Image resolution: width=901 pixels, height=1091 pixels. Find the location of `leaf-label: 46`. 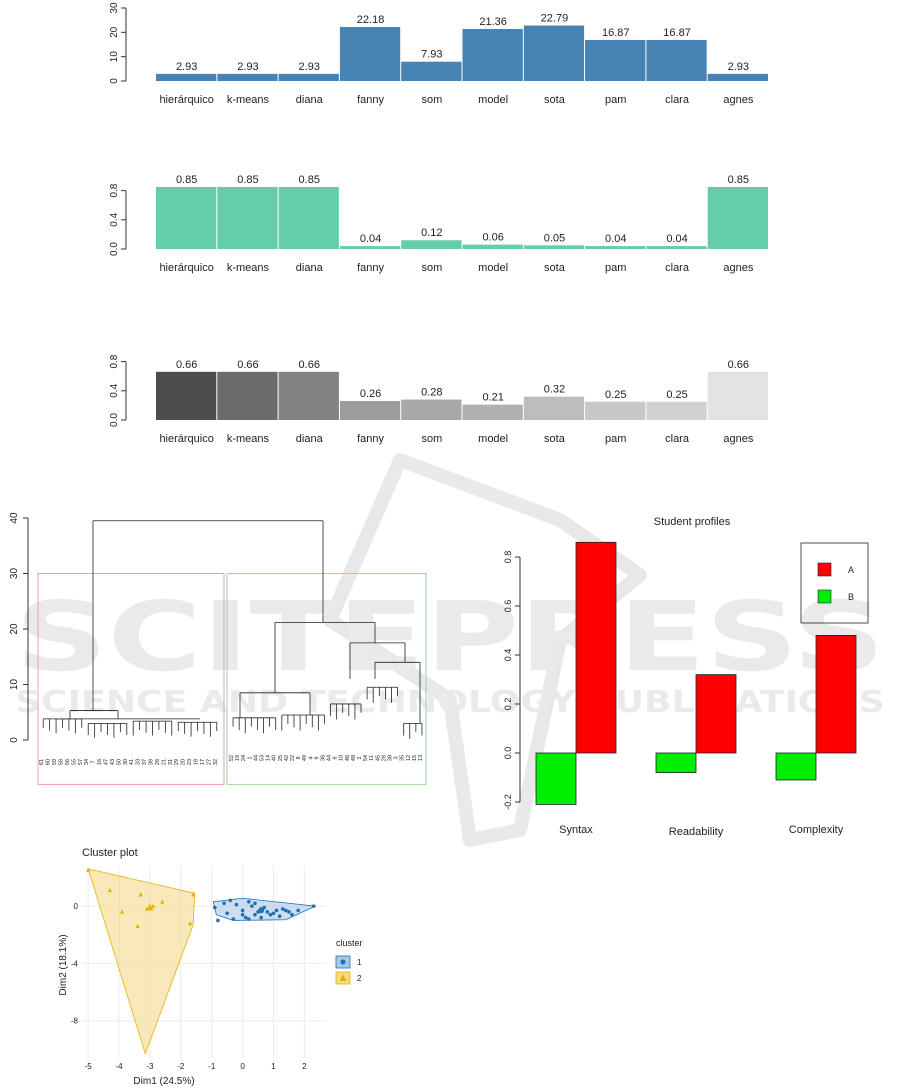

leaf-label: 46 is located at coordinates (348, 758).